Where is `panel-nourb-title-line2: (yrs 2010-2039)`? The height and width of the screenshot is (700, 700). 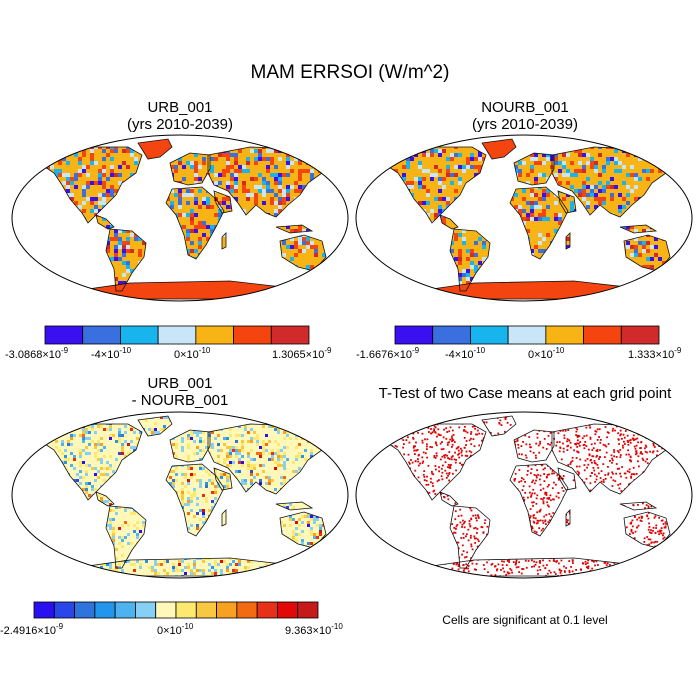 panel-nourb-title-line2: (yrs 2010-2039) is located at coordinates (525, 124).